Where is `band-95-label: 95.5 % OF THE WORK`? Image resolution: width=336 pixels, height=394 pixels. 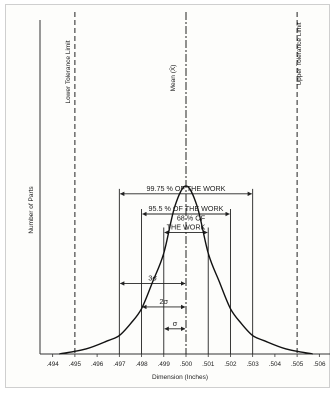 band-95-label: 95.5 % OF THE WORK is located at coordinates (186, 208).